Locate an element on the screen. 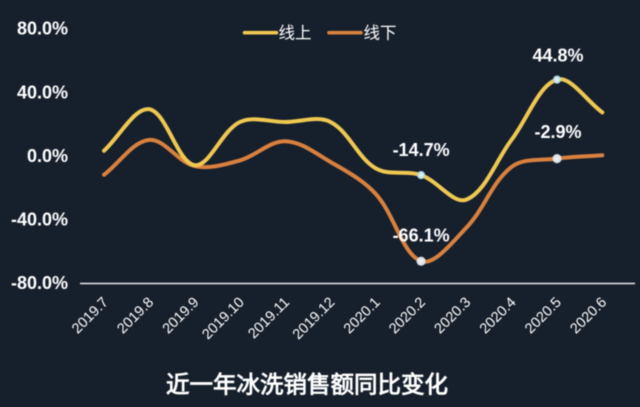  svg-text: -66.1% is located at coordinates (421, 236).